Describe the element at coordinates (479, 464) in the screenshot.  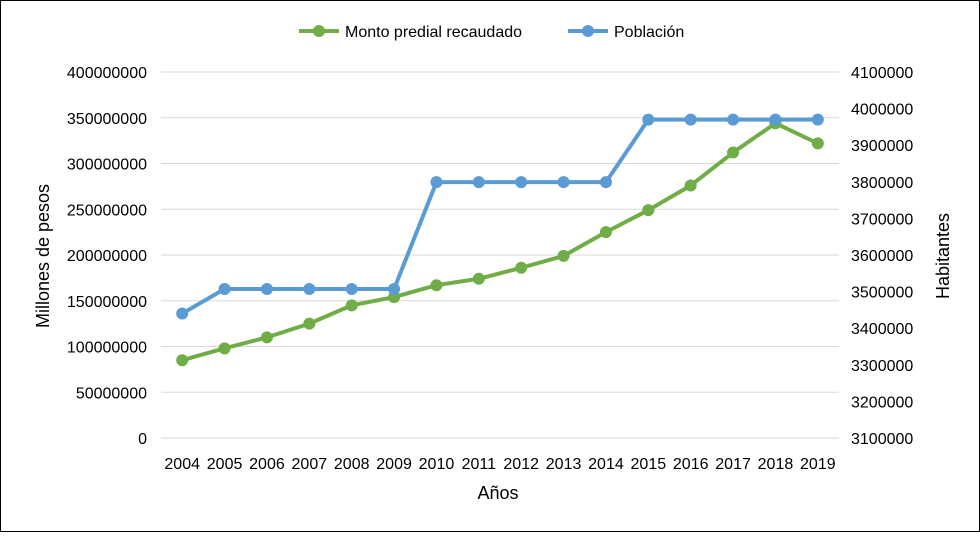
I see `x-tick-label: 2011` at that location.